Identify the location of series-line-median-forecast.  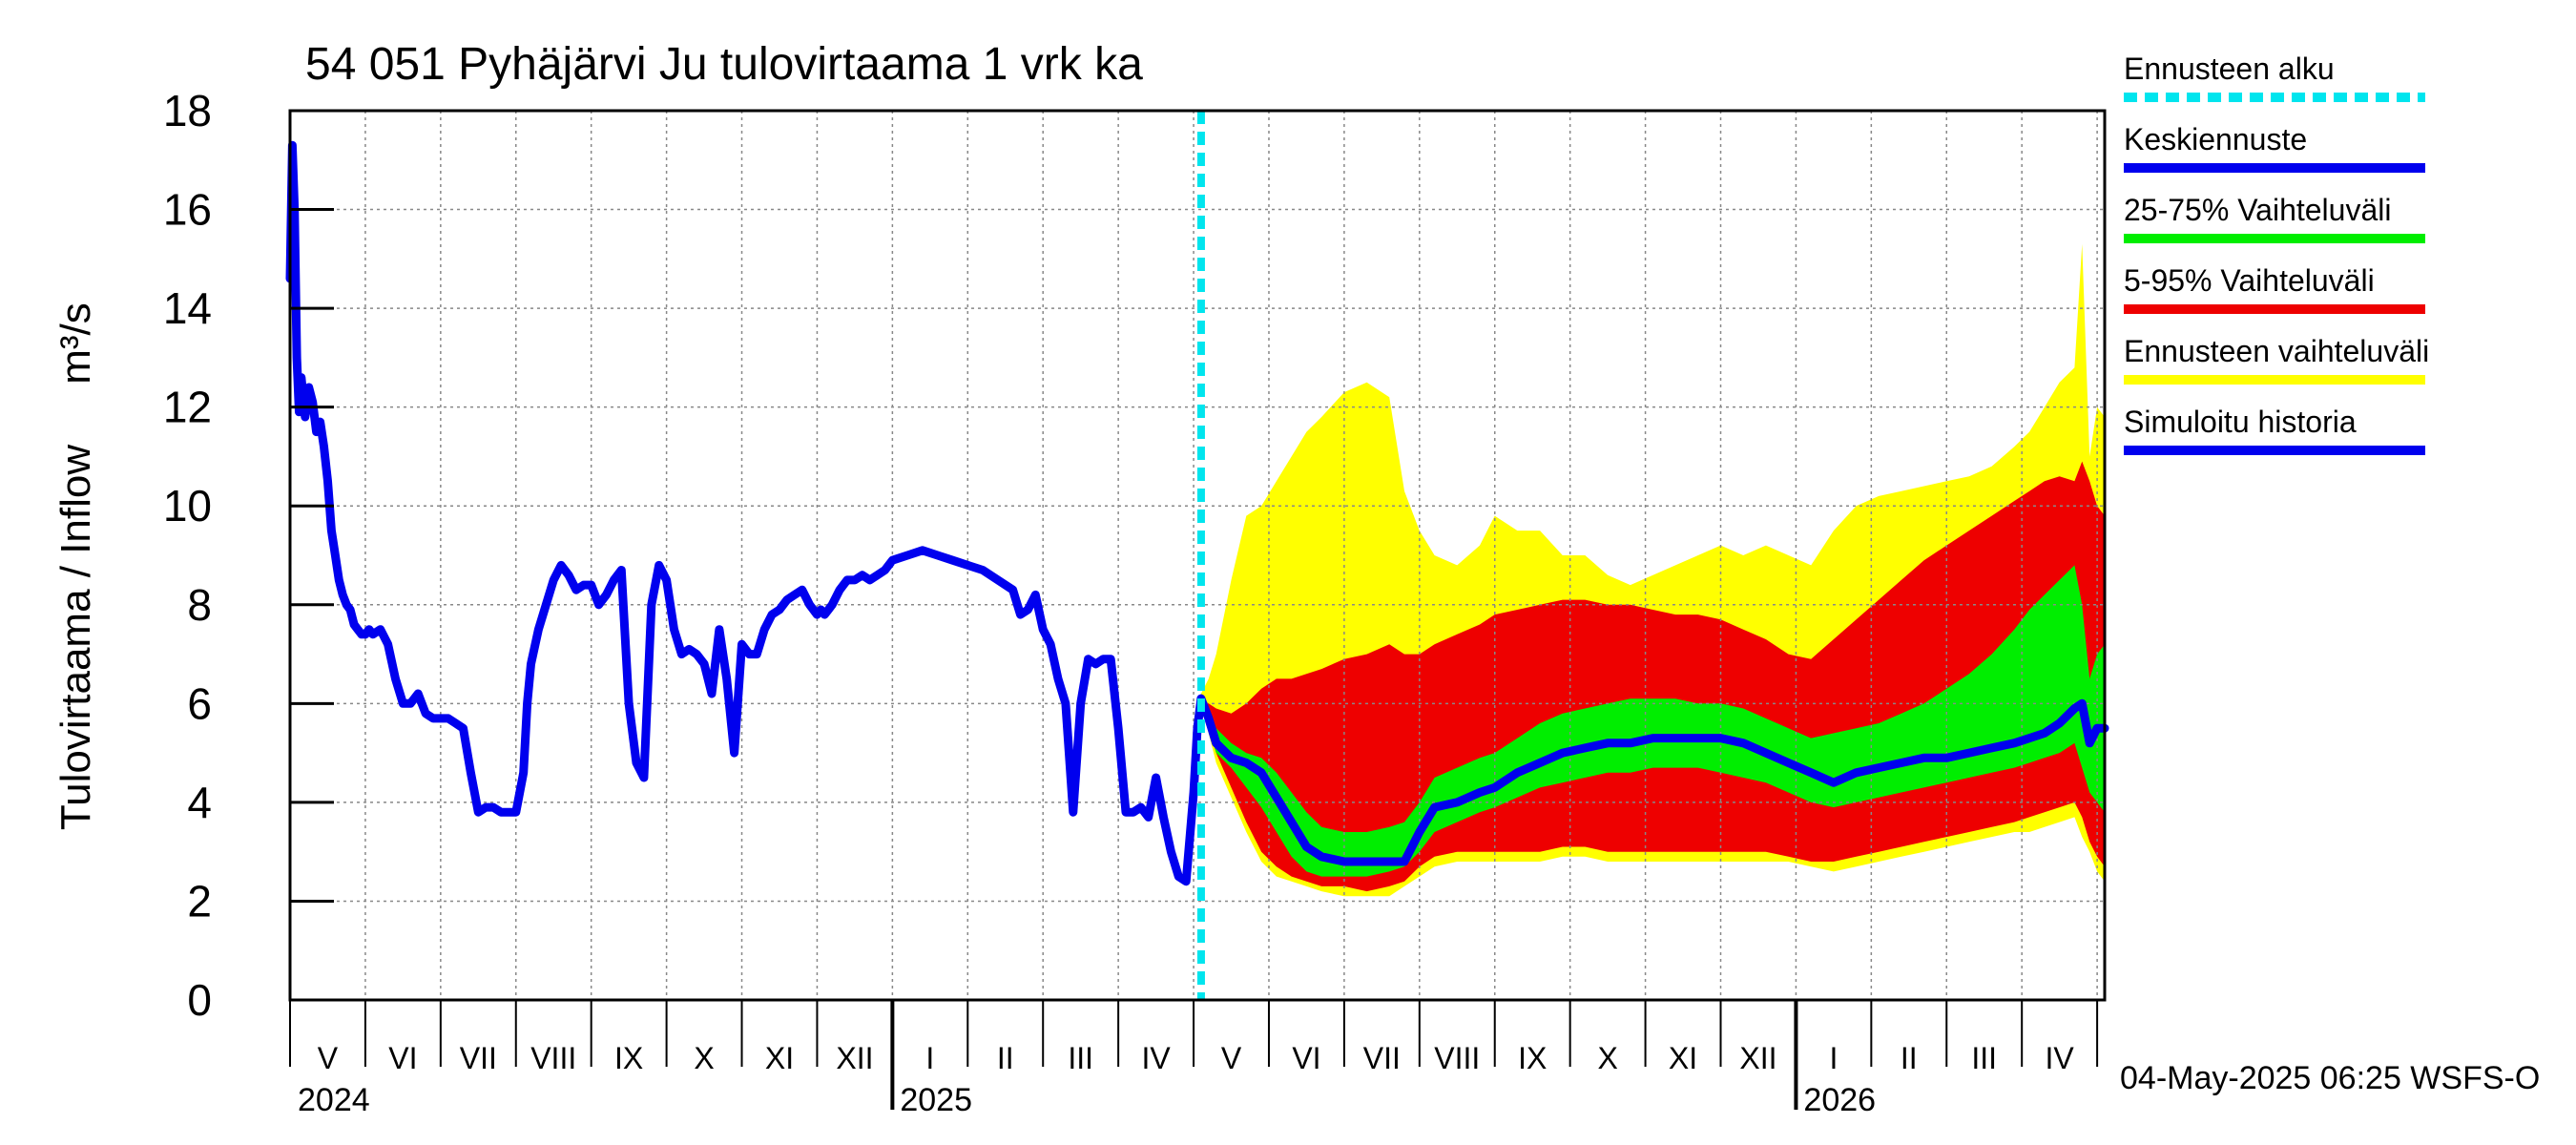
(1652, 780).